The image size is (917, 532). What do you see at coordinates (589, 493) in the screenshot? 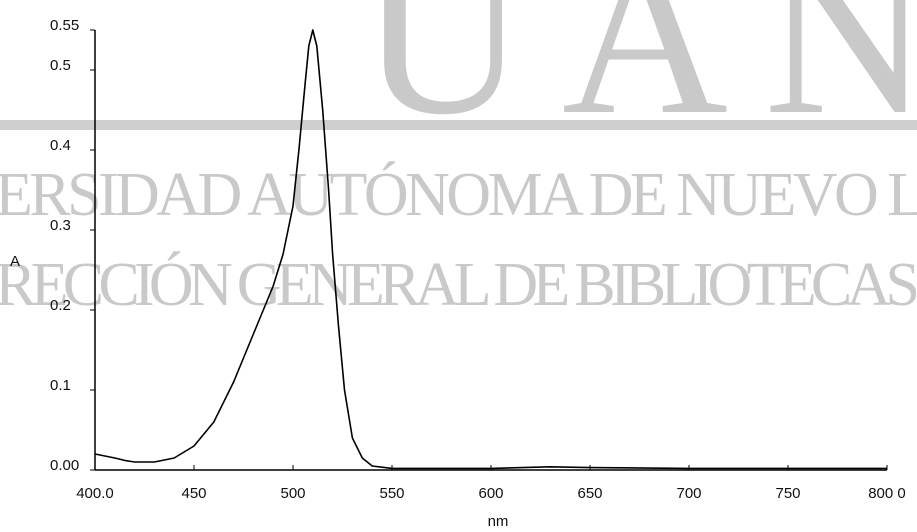
I see `x-tick-label: 650` at bounding box center [589, 493].